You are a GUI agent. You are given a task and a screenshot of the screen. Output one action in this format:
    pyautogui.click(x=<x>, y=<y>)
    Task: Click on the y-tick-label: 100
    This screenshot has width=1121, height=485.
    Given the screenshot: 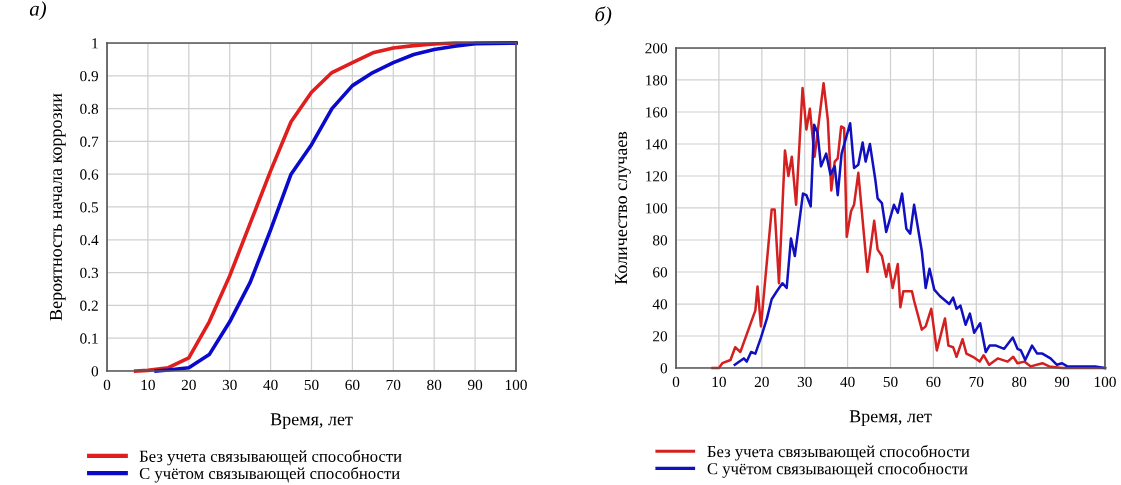 What is the action you would take?
    pyautogui.click(x=657, y=208)
    